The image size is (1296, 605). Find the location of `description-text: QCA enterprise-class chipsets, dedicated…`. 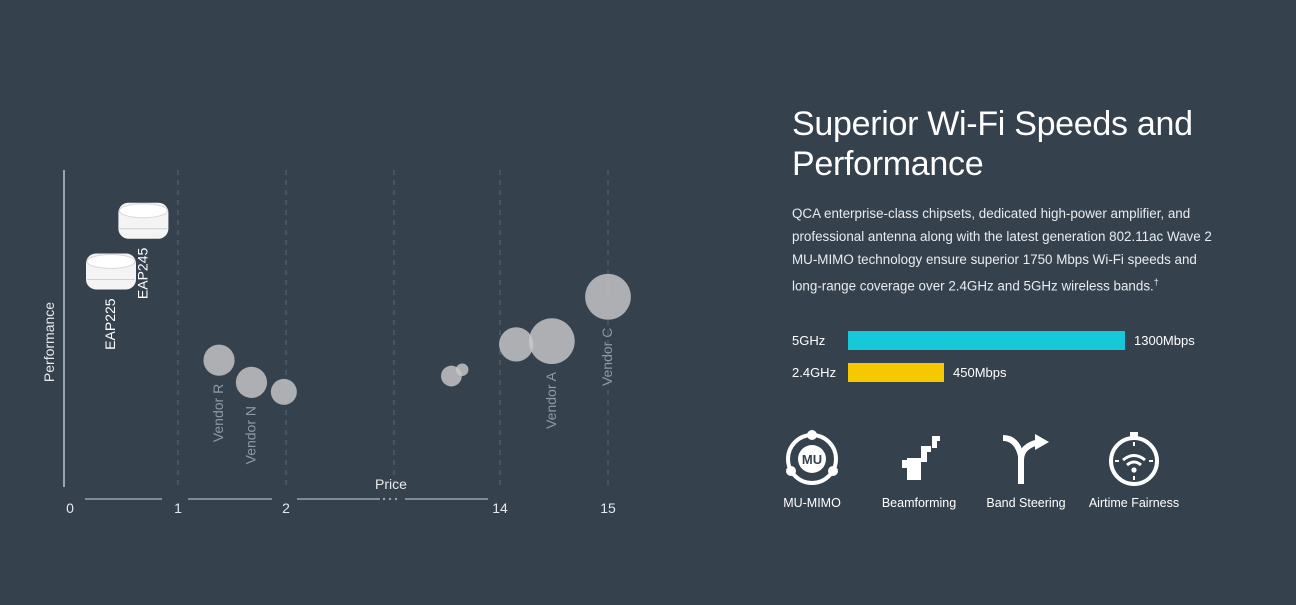

description-text: QCA enterprise-class chipsets, dedicated… is located at coordinates (1002, 250).